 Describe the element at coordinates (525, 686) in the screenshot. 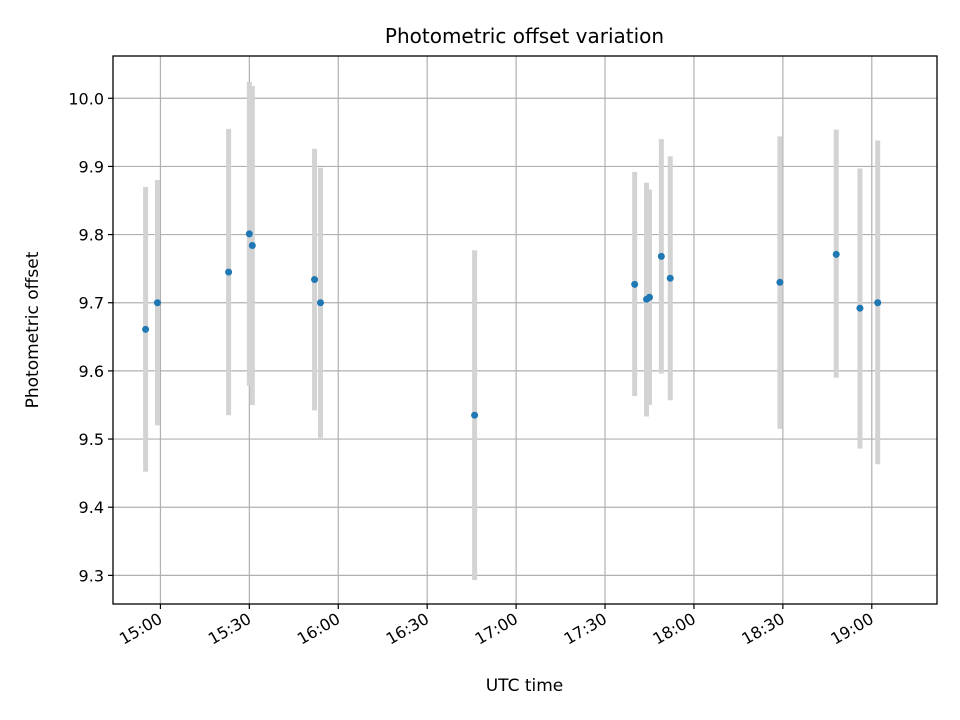

I see `x-axis-label: UTC time` at that location.